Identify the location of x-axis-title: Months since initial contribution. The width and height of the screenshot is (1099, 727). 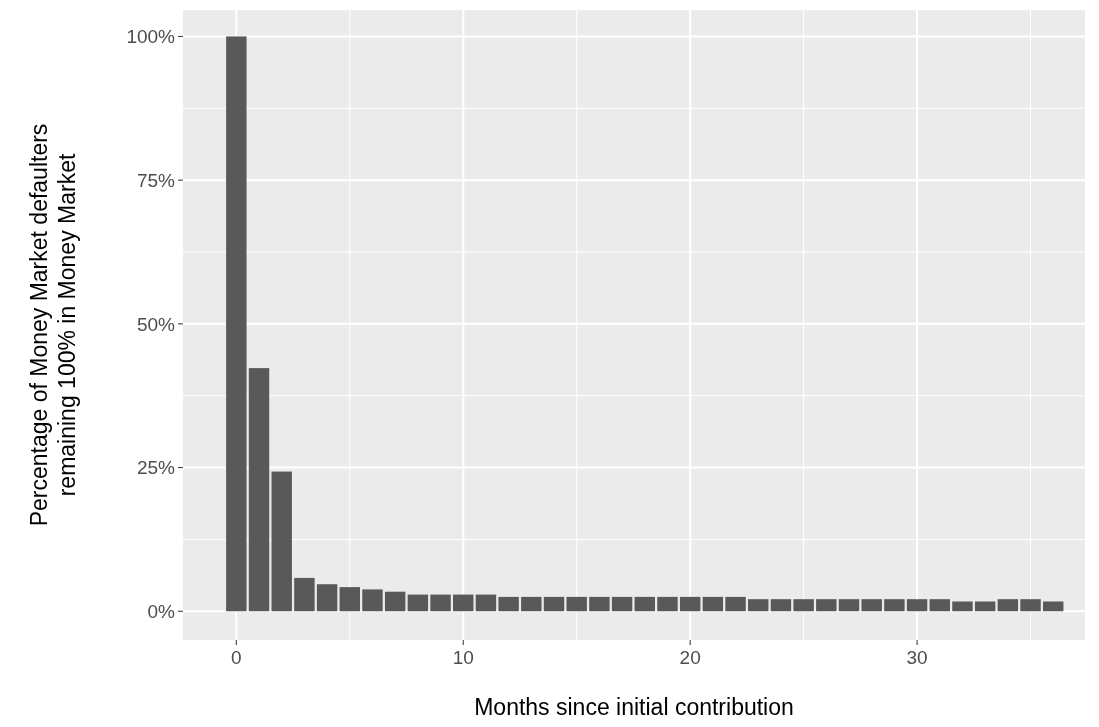
(634, 707).